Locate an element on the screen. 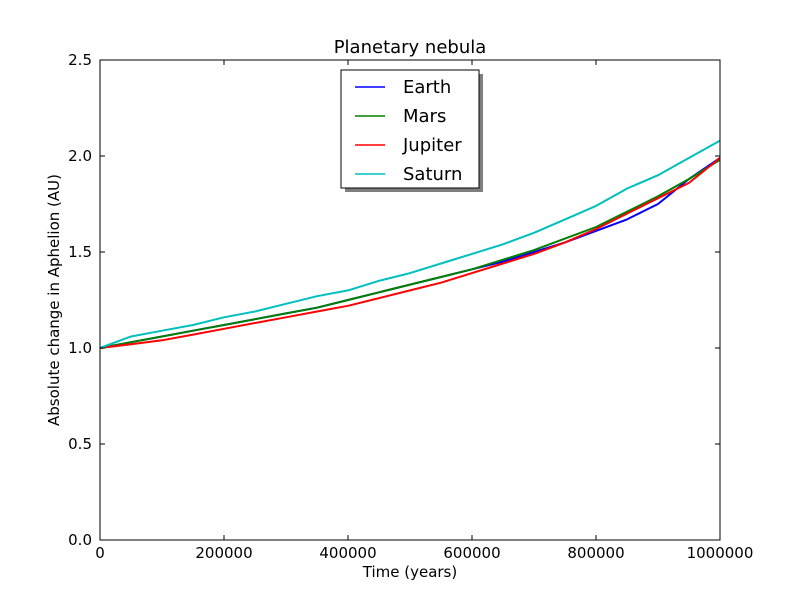 The width and height of the screenshot is (800, 600). chart-title: Planetary nebula is located at coordinates (410, 47).